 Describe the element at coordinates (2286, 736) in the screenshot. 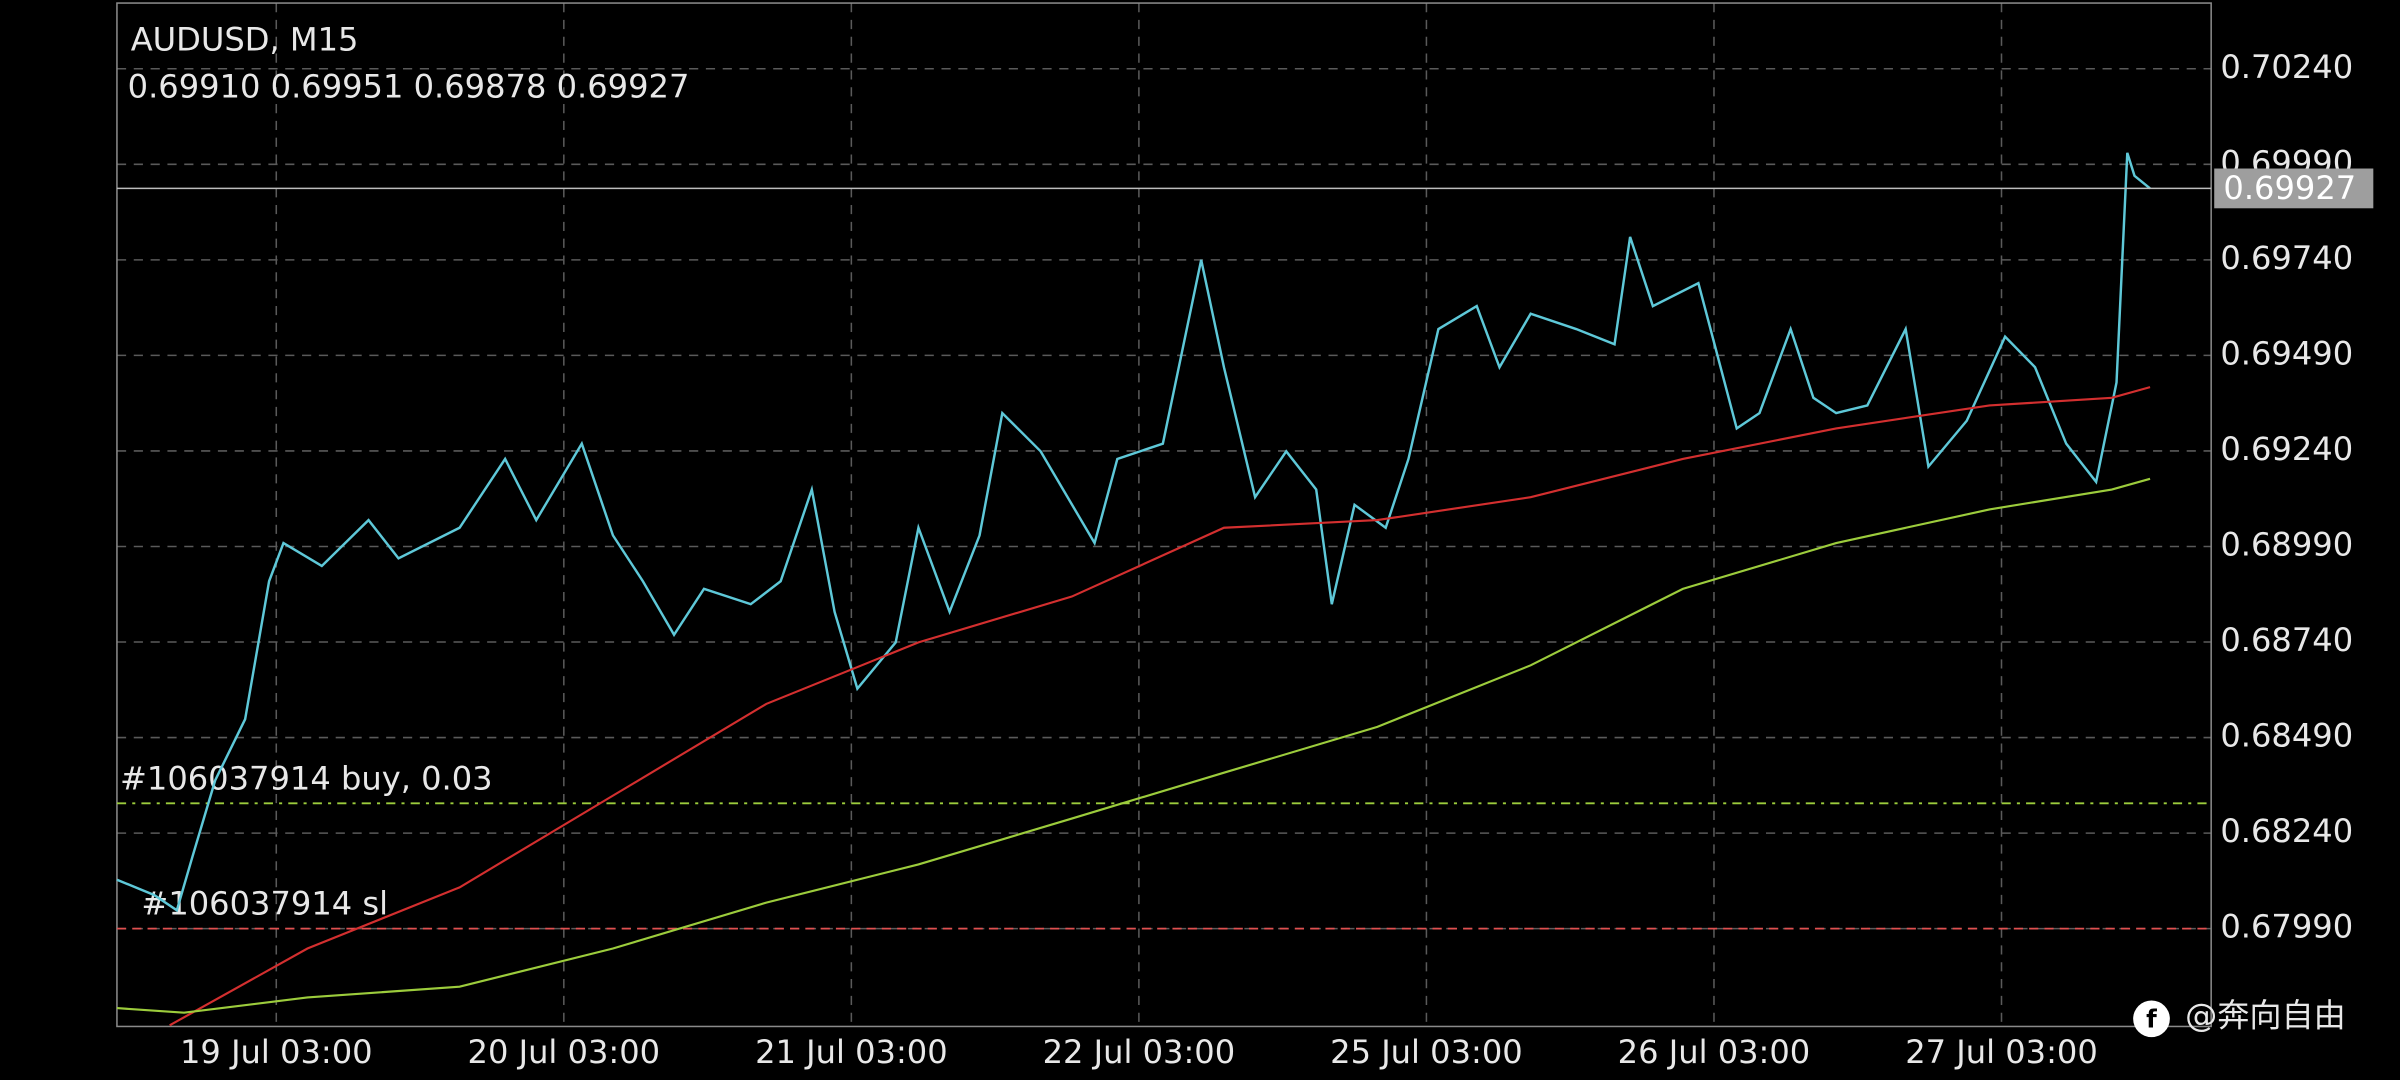

I see `y-tick-label: 0.68490` at that location.